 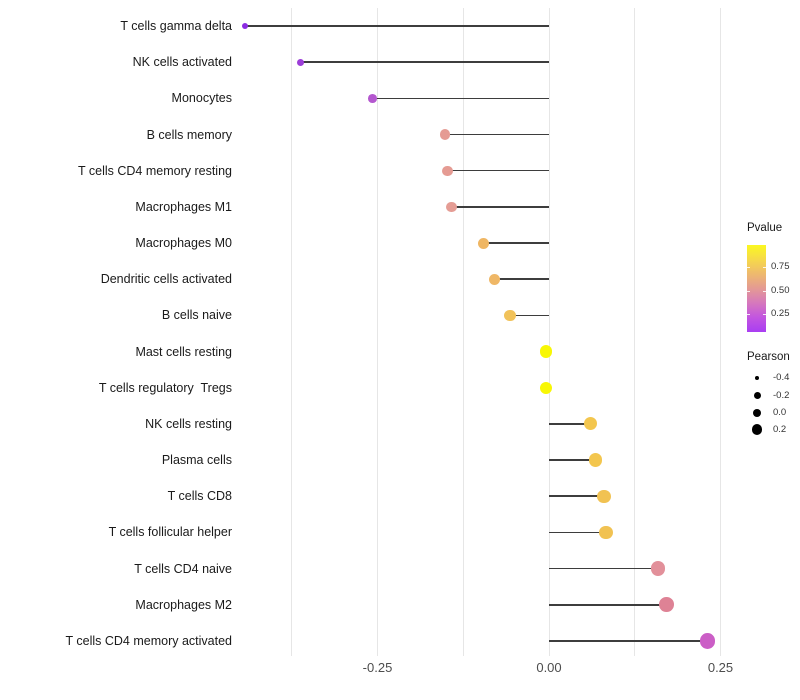 What do you see at coordinates (183, 568) in the screenshot?
I see `category-label: T cells CD4 naive` at bounding box center [183, 568].